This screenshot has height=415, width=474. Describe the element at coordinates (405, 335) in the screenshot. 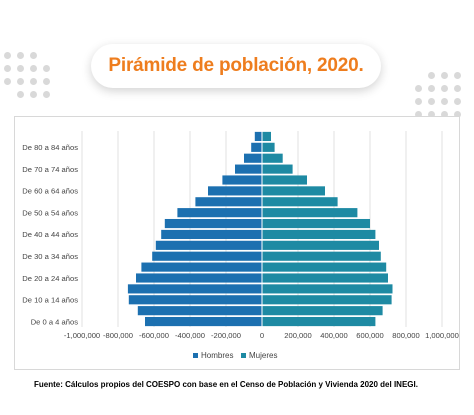

I see `x-tick-label: 800,000` at that location.